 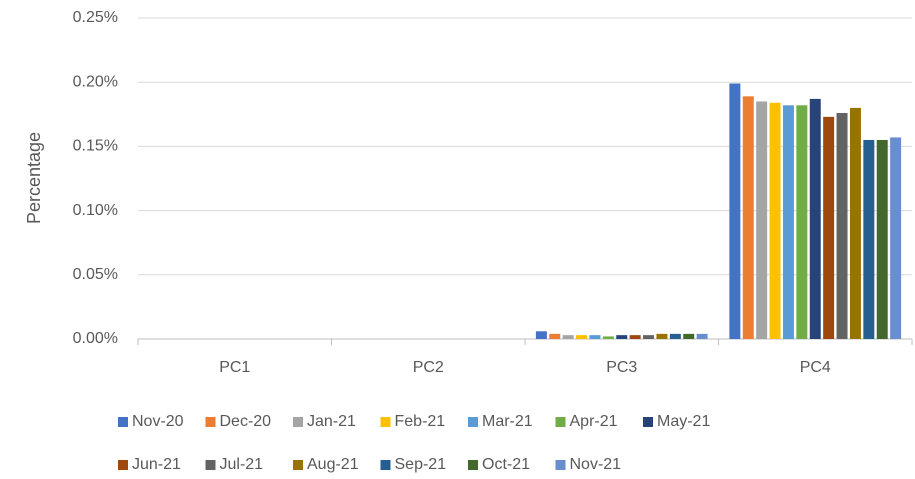 What do you see at coordinates (95, 274) in the screenshot?
I see `y-tick-label: 0.05%` at bounding box center [95, 274].